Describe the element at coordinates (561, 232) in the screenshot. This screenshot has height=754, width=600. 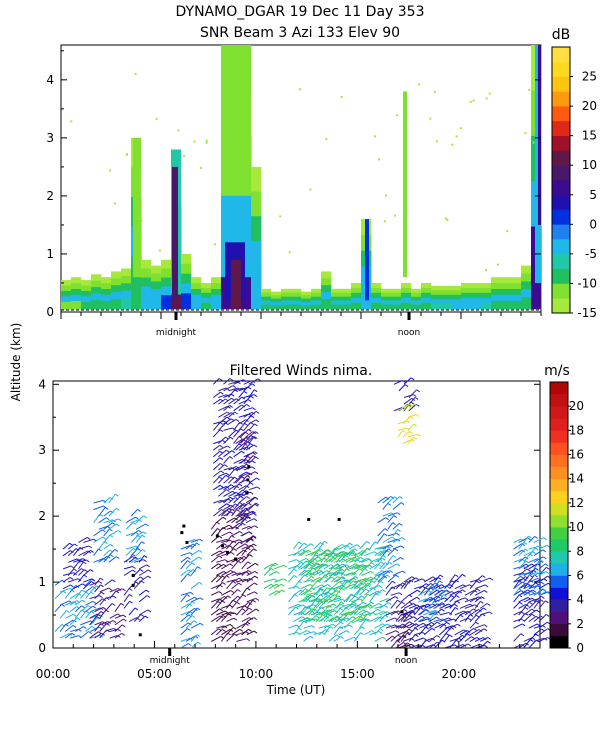
I see `snr-colorbar-swatch` at that location.